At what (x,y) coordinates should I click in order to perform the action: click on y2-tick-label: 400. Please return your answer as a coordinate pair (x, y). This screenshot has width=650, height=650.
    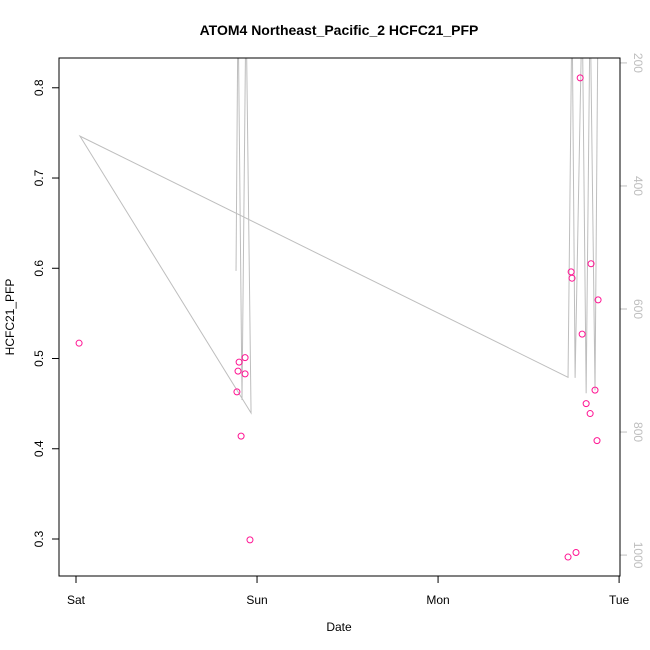
    Looking at the image, I should click on (638, 186).